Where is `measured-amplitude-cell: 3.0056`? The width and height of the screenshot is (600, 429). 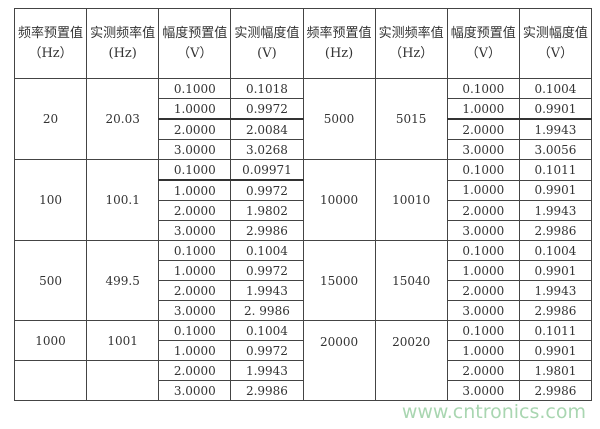
measured-amplitude-cell: 3.0056 is located at coordinates (555, 149).